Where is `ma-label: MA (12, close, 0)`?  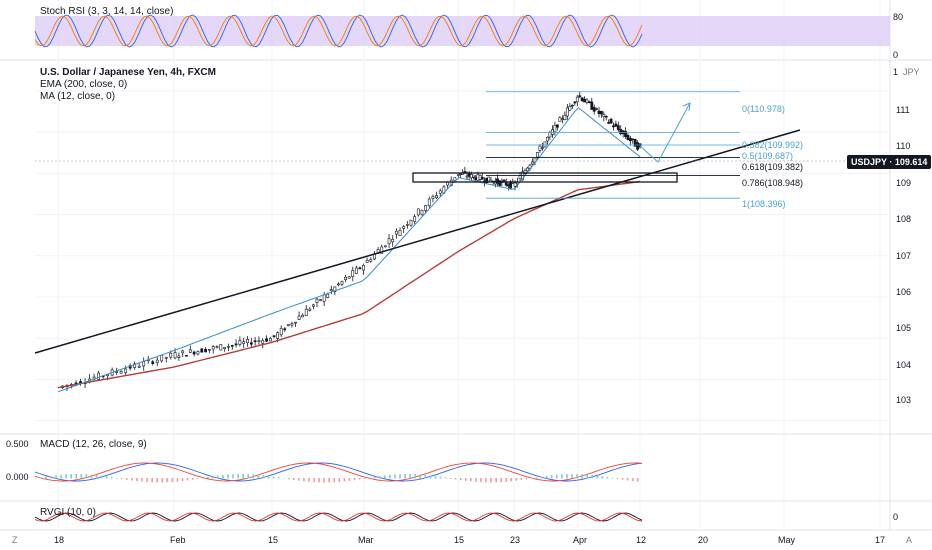 ma-label: MA (12, close, 0) is located at coordinates (78, 96).